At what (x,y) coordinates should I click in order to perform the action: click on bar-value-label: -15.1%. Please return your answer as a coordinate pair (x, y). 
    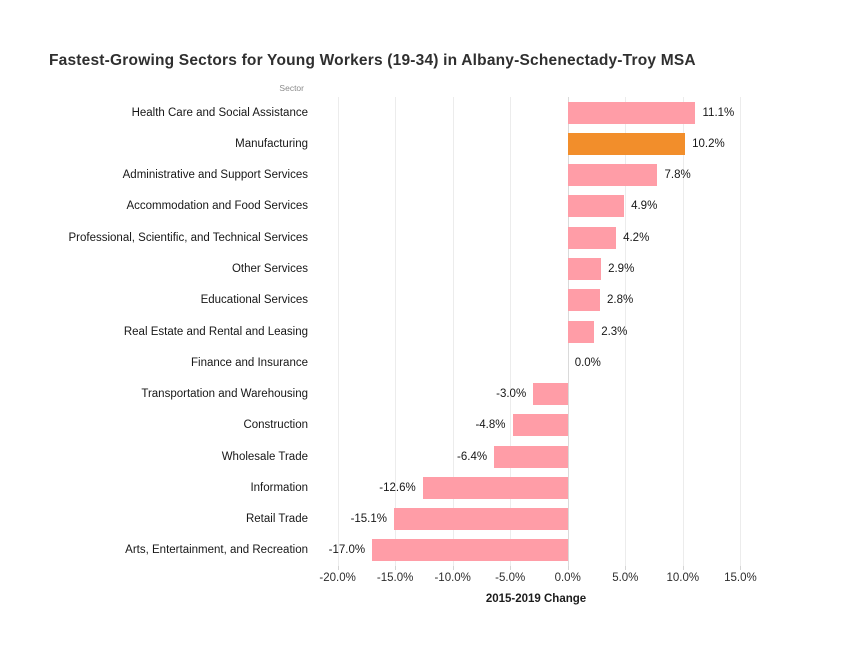
    Looking at the image, I should click on (368, 519).